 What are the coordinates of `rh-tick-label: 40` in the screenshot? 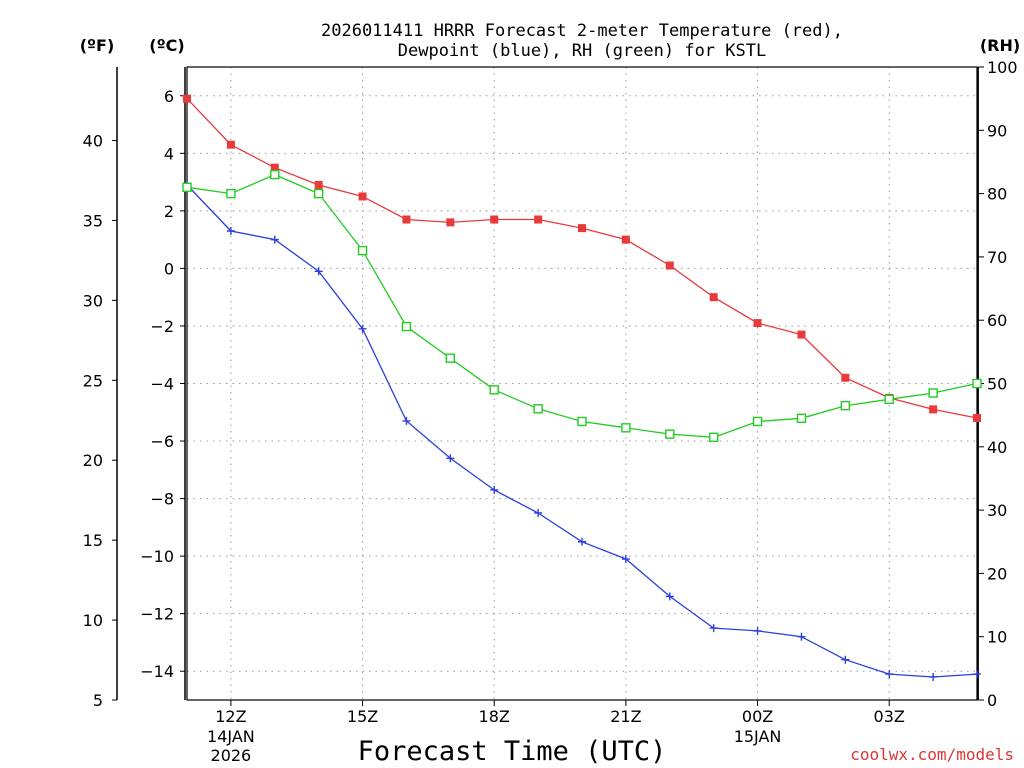 It's located at (997, 447).